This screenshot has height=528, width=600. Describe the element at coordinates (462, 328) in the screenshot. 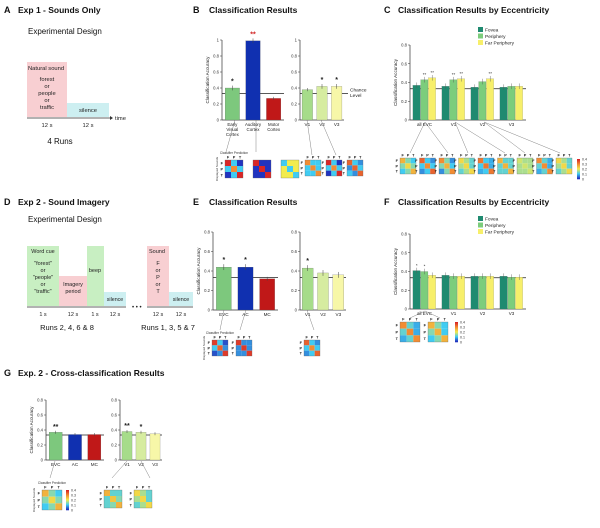

I see `colorbar-tick: 0.3` at that location.